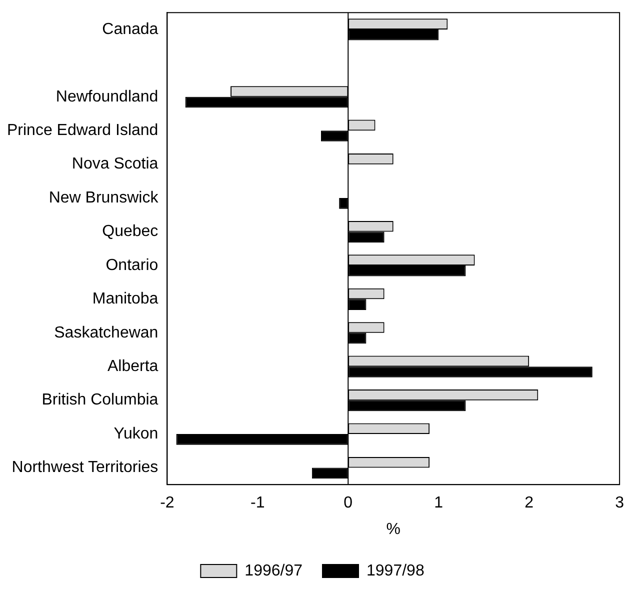 This screenshot has height=589, width=627. Describe the element at coordinates (273, 571) in the screenshot. I see `legend-label: 1996/97` at that location.